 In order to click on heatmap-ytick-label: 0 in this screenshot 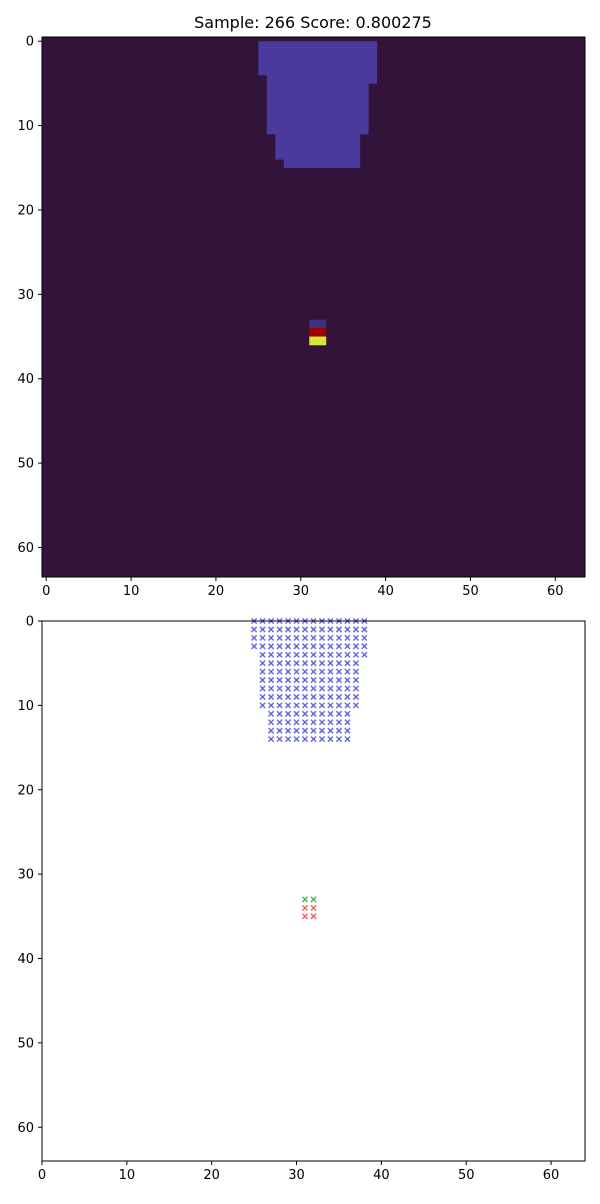, I will do `click(30, 42)`.